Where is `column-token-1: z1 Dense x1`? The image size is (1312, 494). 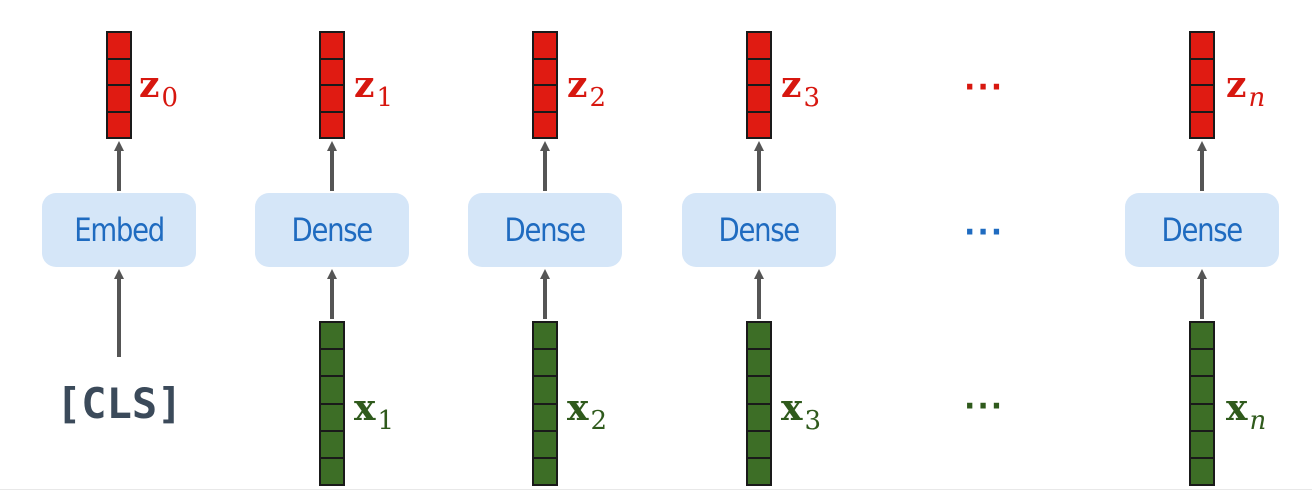
column-token-1: z1 Dense x1 is located at coordinates (332, 247).